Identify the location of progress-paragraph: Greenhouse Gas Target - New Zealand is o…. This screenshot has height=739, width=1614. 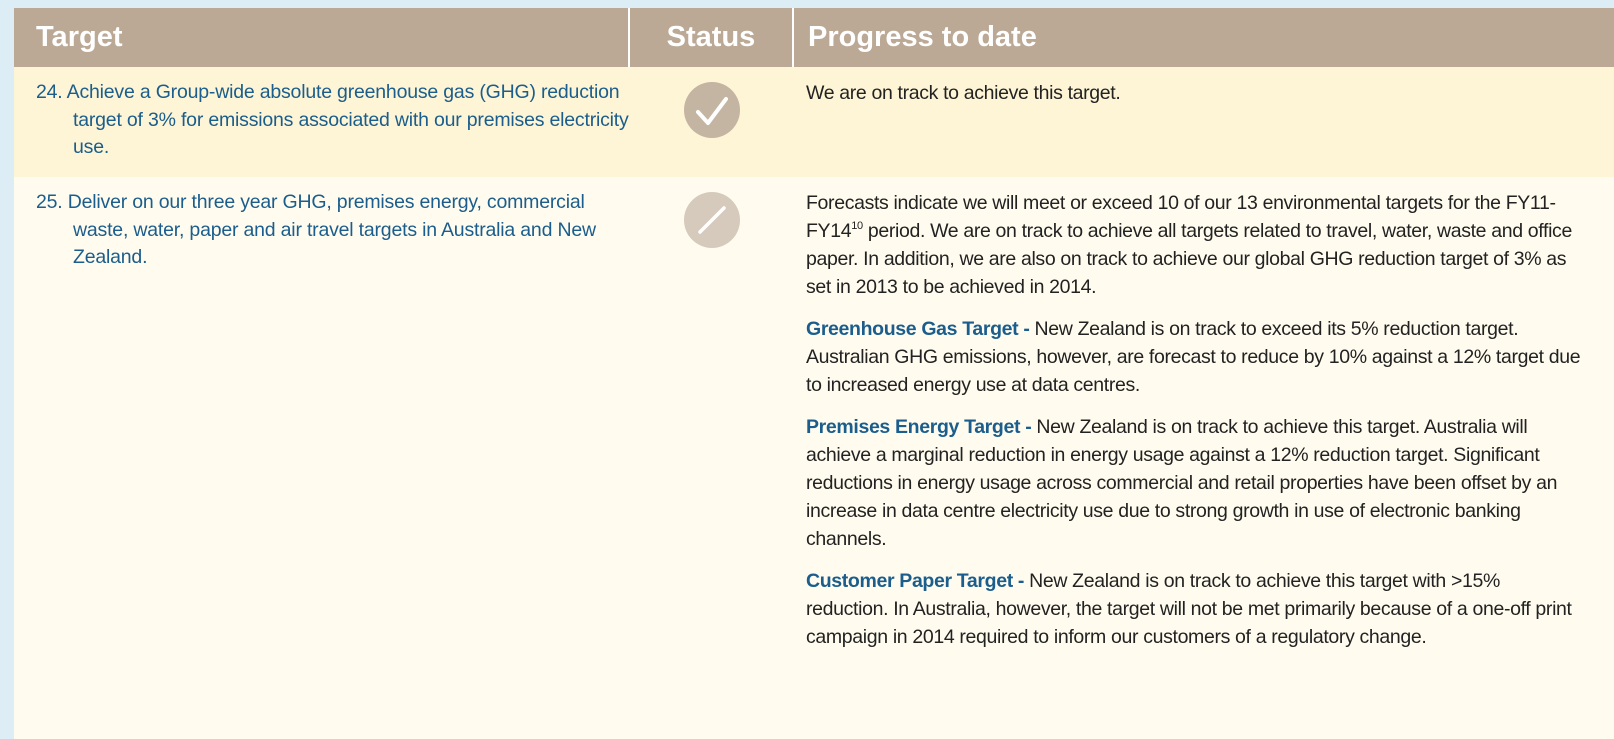
(1195, 357).